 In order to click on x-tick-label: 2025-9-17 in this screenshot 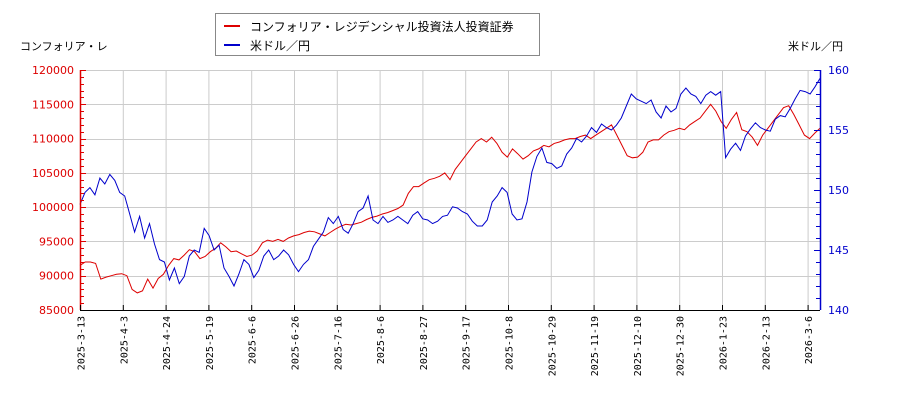, I will do `click(467, 343)`.